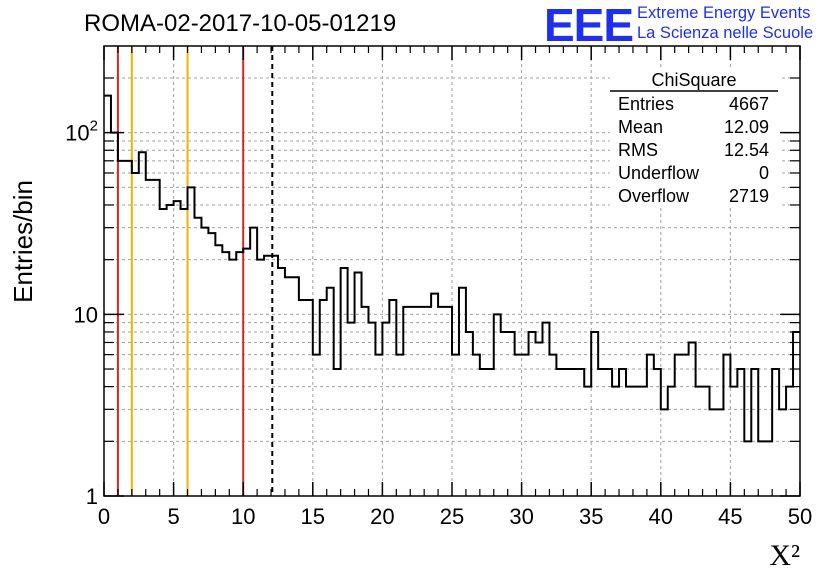 The image size is (836, 572). What do you see at coordinates (589, 25) in the screenshot?
I see `eee-logo: EEE` at bounding box center [589, 25].